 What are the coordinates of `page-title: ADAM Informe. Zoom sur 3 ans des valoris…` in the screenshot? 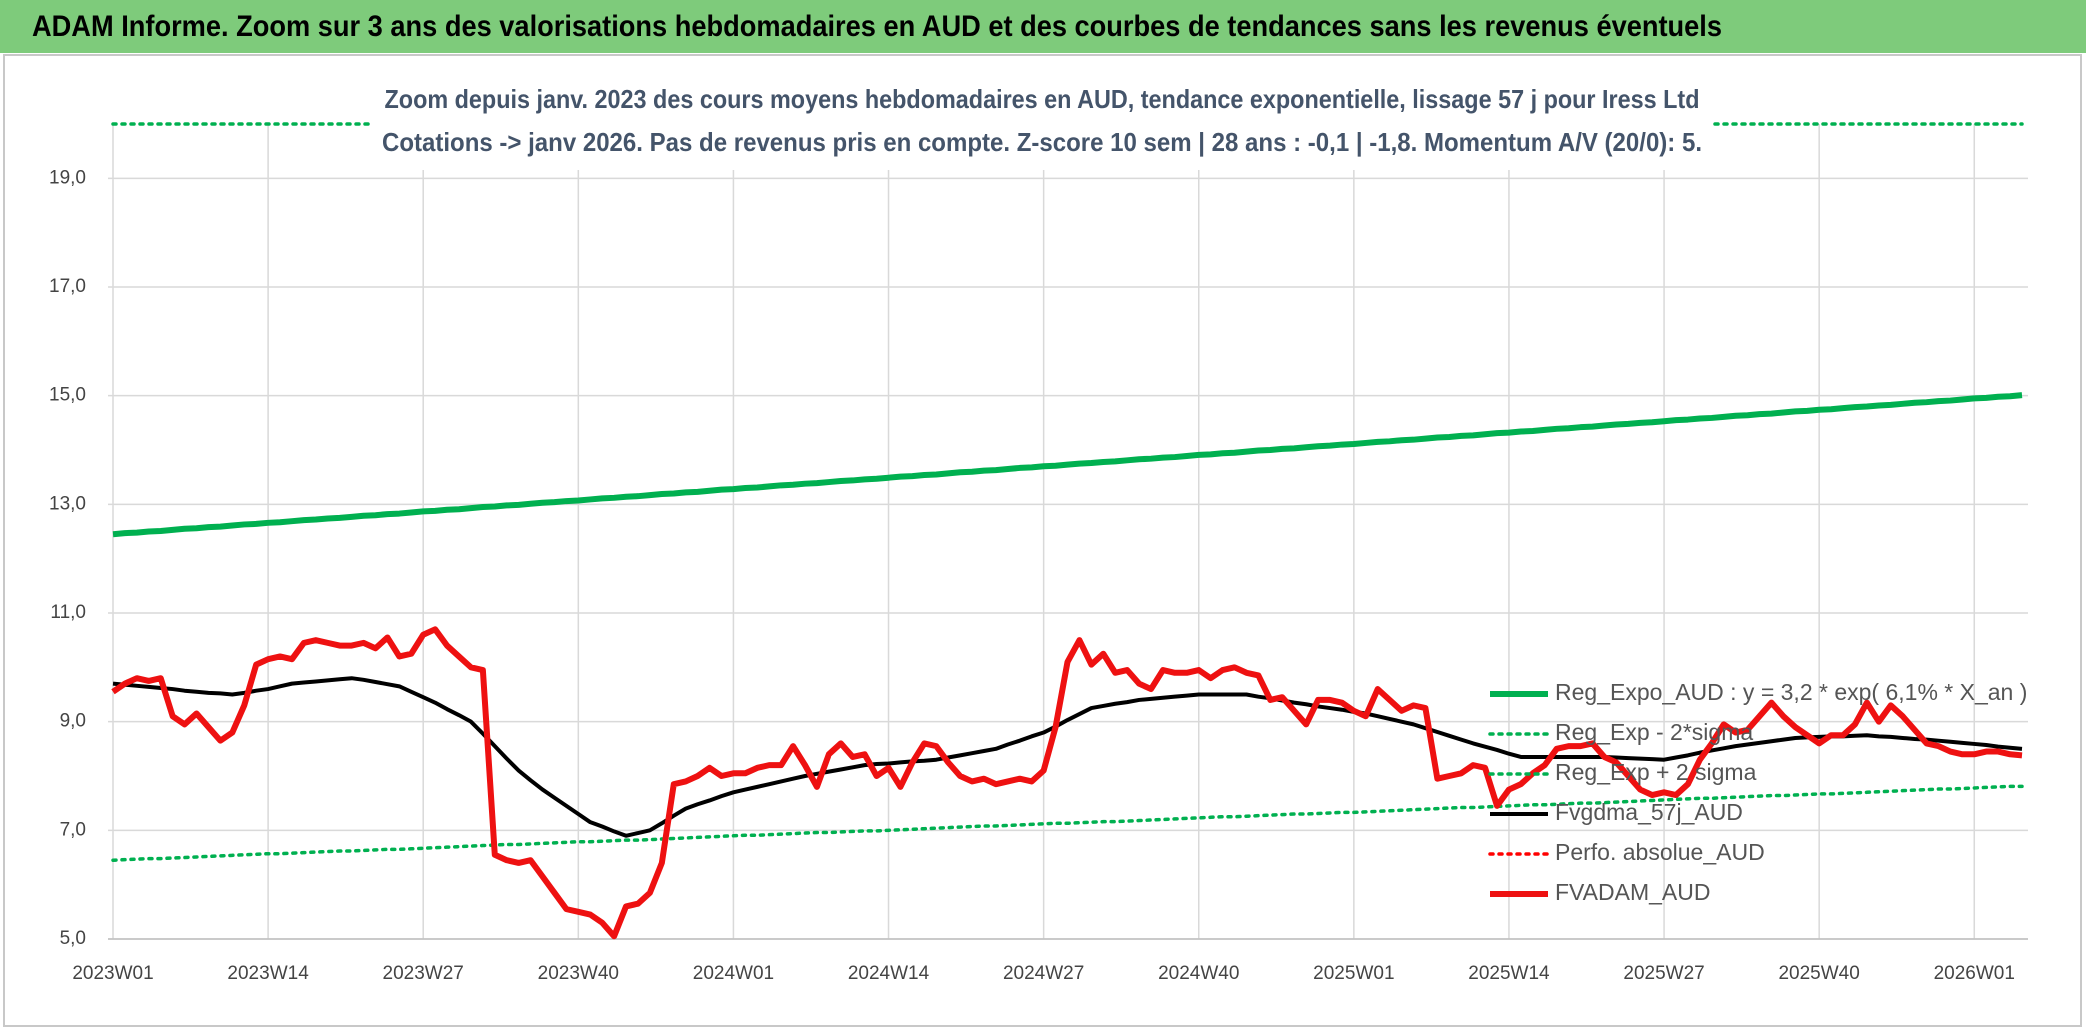 It's located at (877, 26).